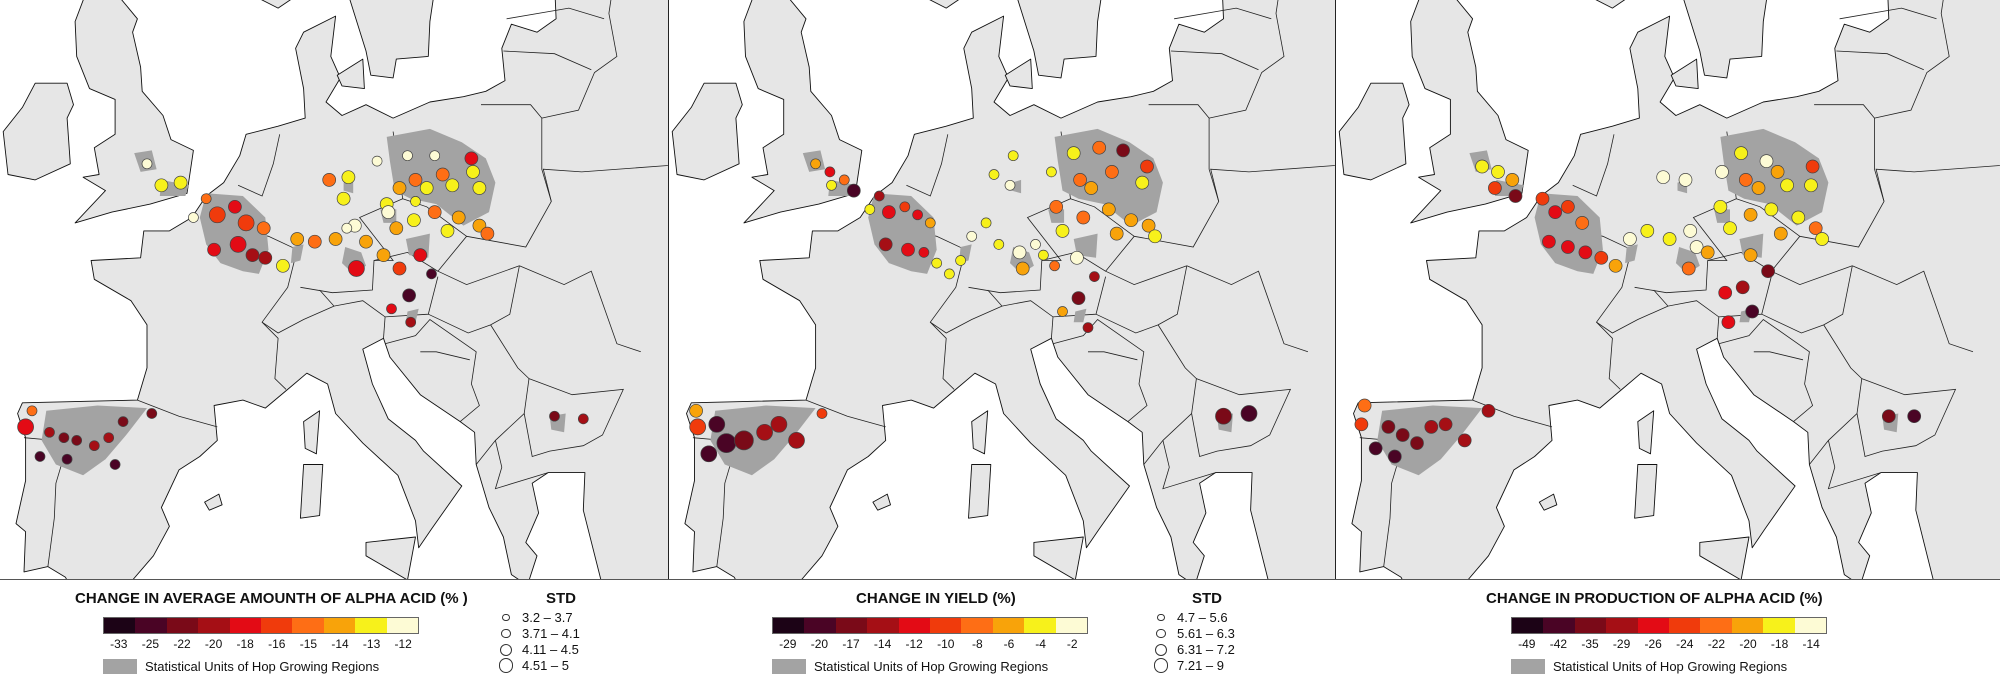  Describe the element at coordinates (1669, 625) in the screenshot. I see `color-ramp-alpha-production` at that location.